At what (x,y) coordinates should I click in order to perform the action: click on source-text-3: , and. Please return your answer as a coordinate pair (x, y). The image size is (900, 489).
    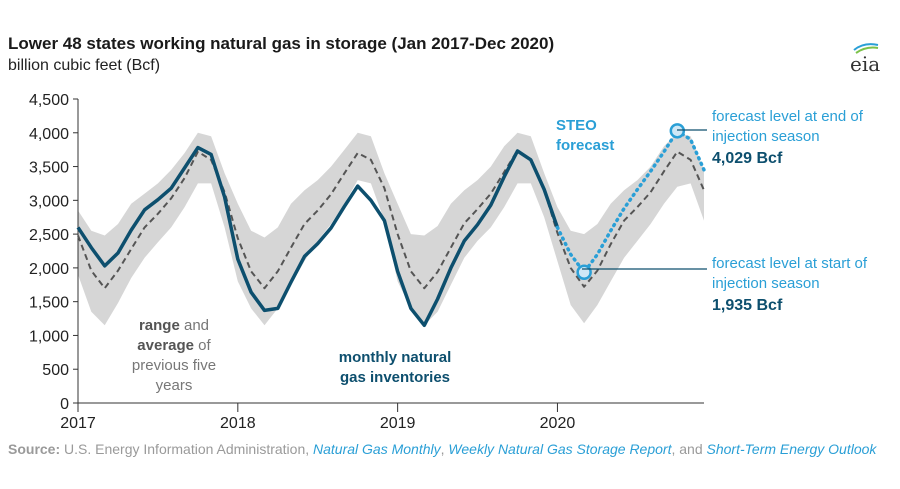
    Looking at the image, I should click on (689, 449).